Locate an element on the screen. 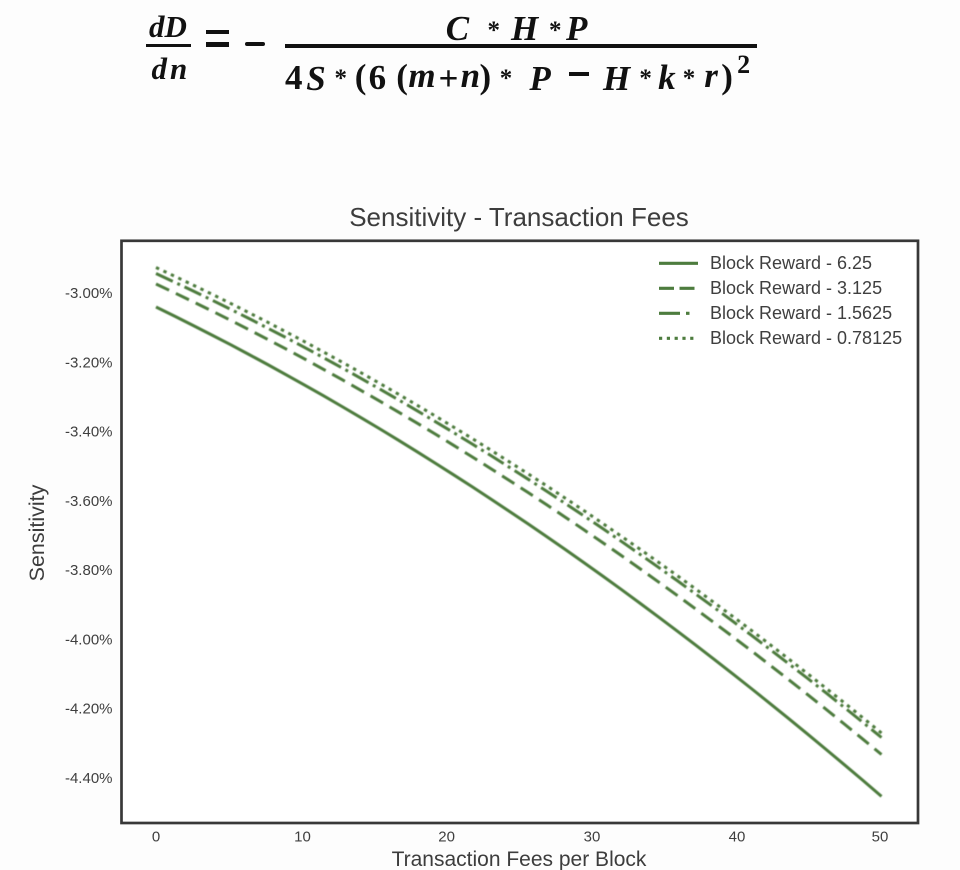 The image size is (960, 870). svg-text: Block Reward - 3.125 is located at coordinates (796, 288).